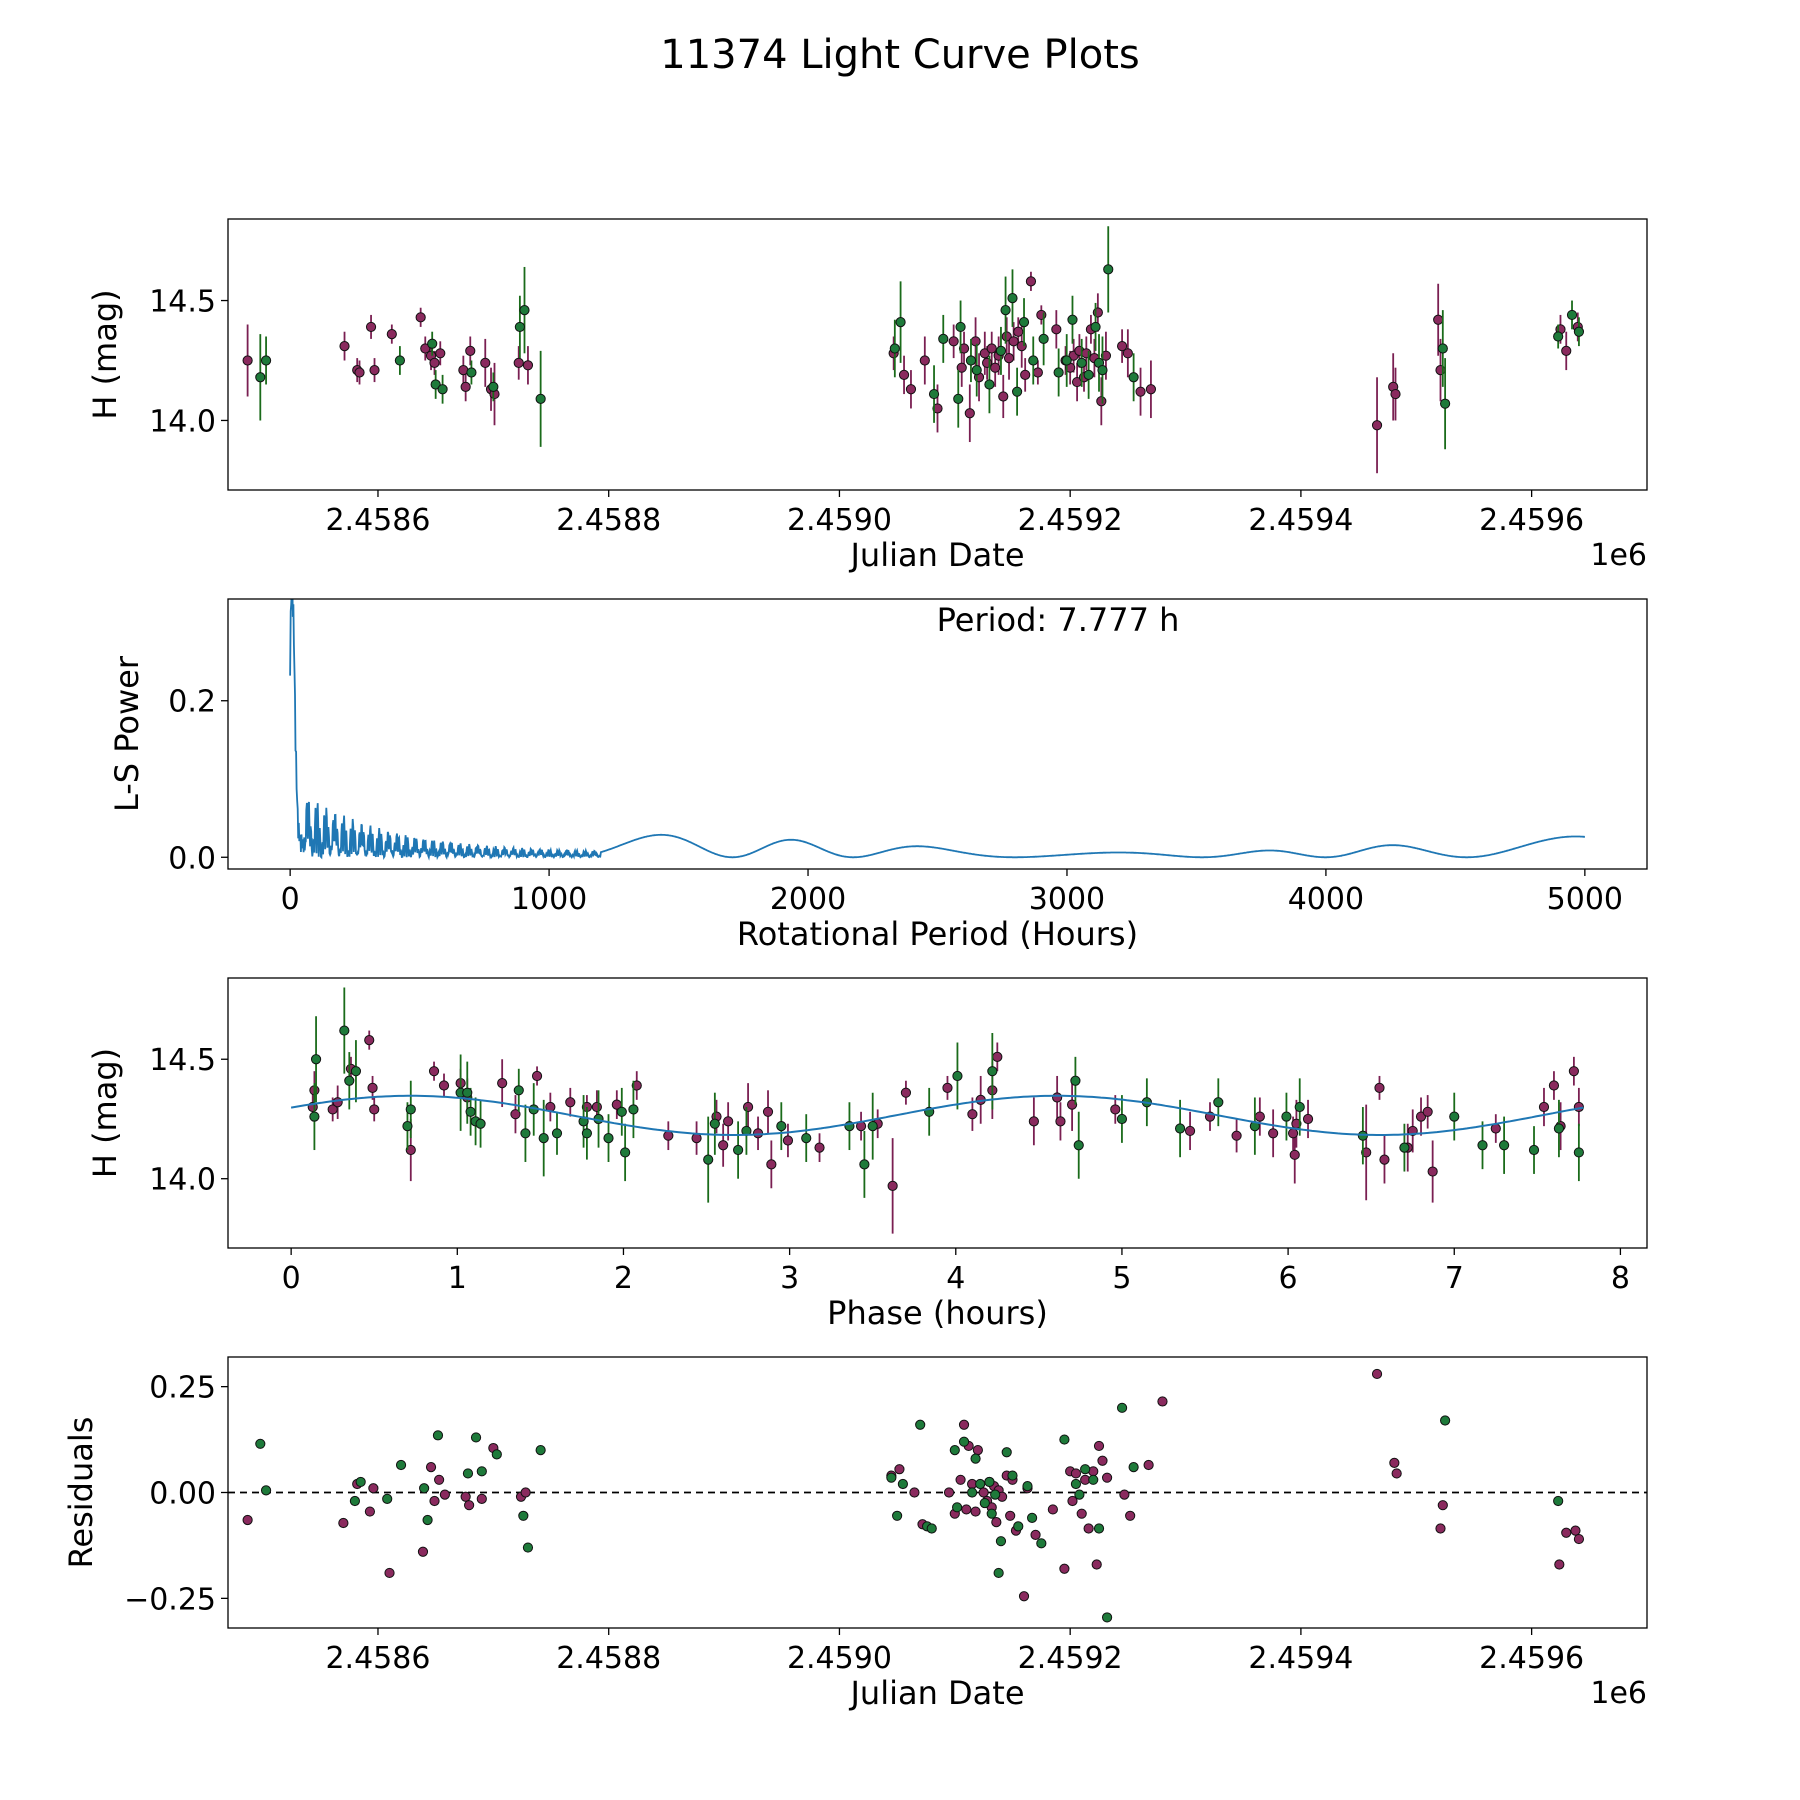  I want to click on x-tick-label: 3, so click(789, 1278).